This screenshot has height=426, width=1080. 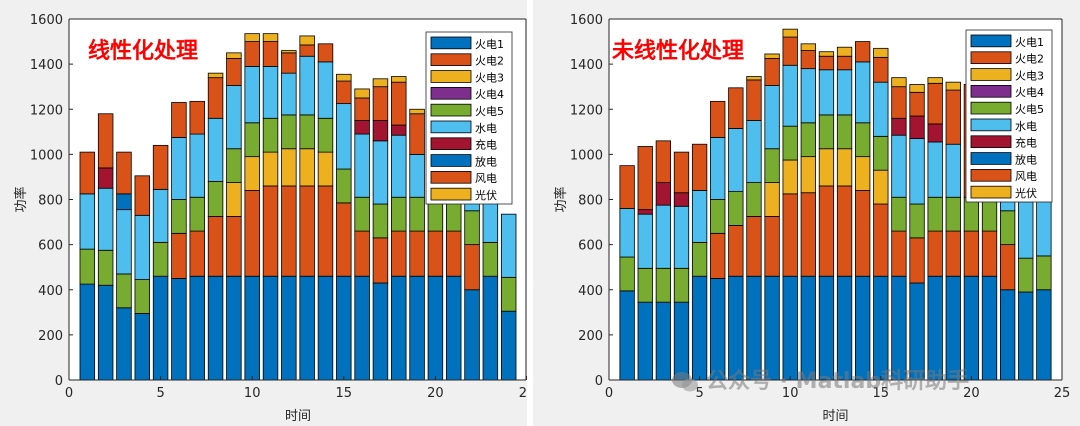 What do you see at coordinates (325, 231) in the screenshot?
I see `bar-segment-火电2-t14` at bounding box center [325, 231].